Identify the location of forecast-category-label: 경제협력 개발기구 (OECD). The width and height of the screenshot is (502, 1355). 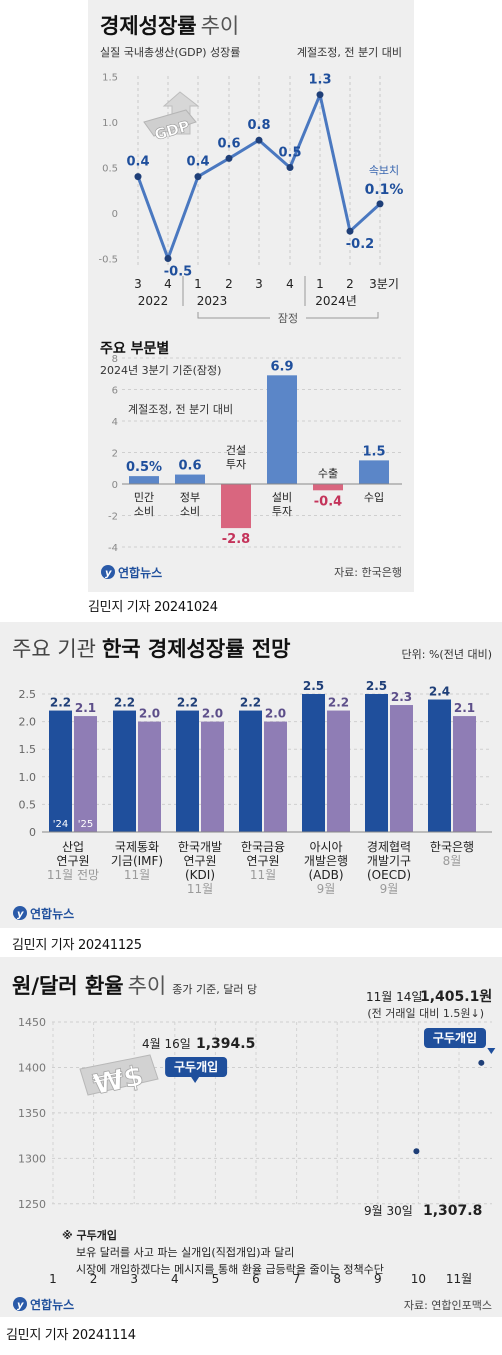
(389, 861).